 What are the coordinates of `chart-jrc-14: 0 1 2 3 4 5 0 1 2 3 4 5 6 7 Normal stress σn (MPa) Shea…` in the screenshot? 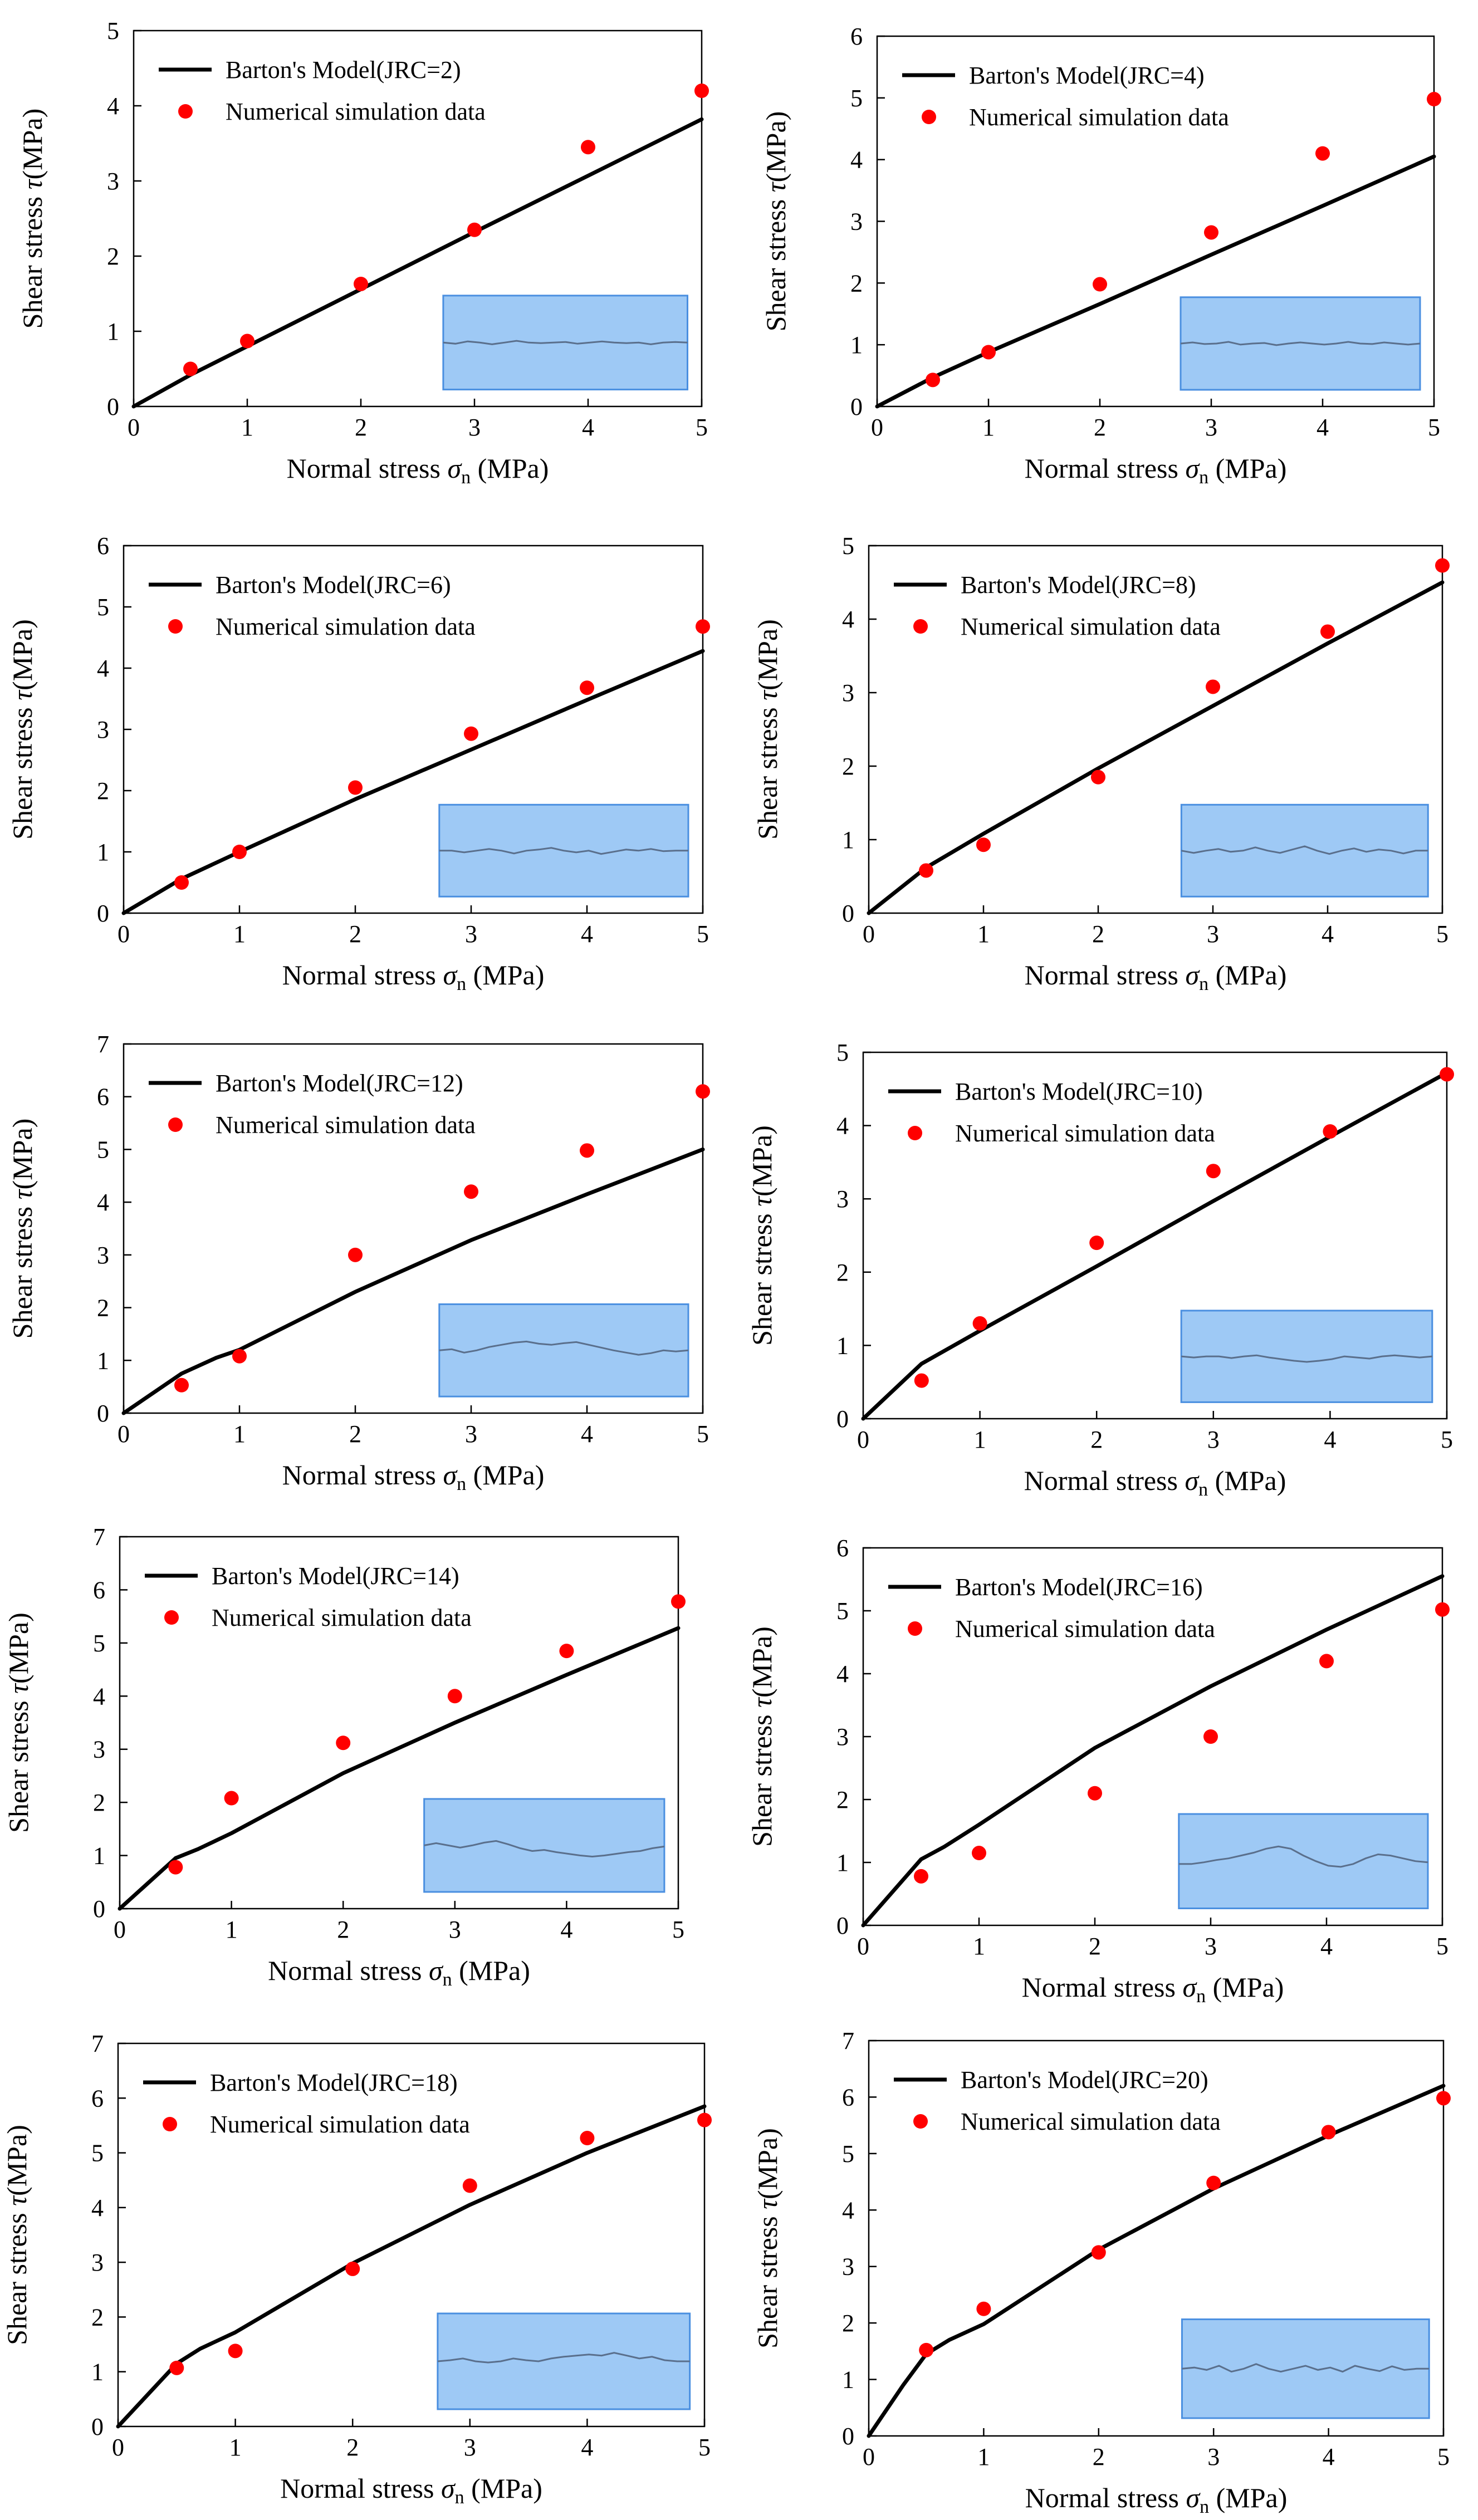 It's located at (344, 1757).